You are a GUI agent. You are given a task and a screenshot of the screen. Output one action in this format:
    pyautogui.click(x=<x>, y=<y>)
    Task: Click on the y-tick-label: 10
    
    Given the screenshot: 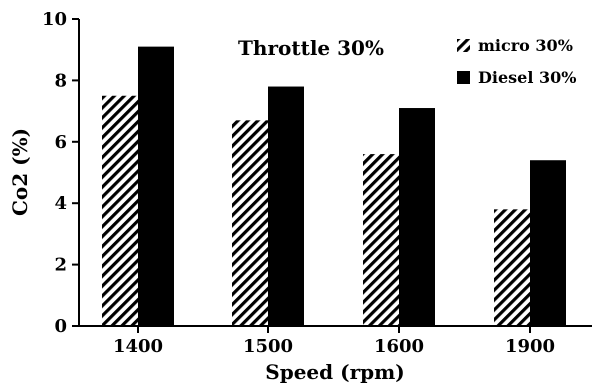 What is the action you would take?
    pyautogui.click(x=54, y=19)
    